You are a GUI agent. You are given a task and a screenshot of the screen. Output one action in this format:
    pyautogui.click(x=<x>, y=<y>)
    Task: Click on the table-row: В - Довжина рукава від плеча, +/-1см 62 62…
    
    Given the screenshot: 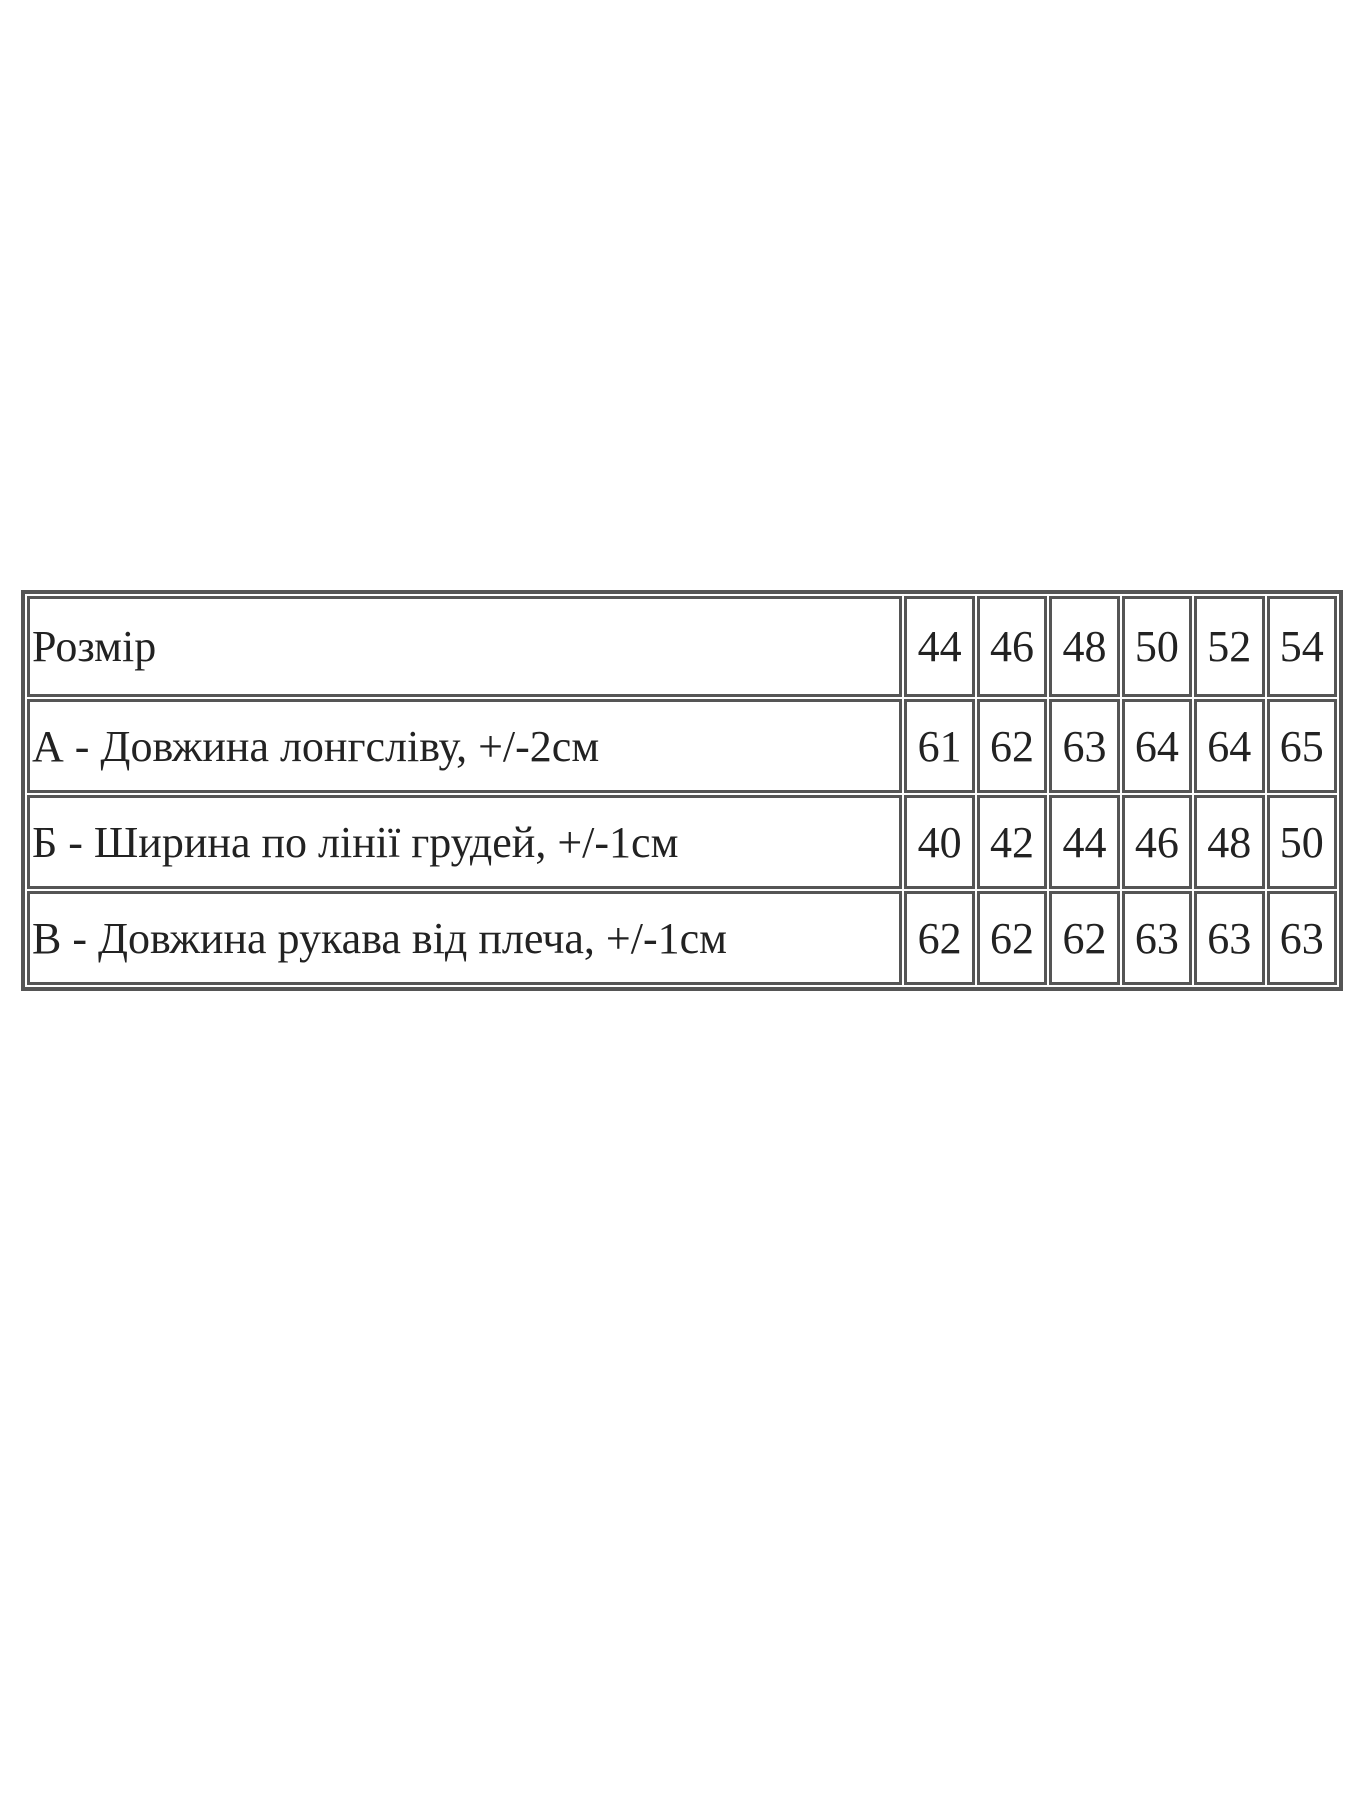 What is the action you would take?
    pyautogui.click(x=682, y=938)
    